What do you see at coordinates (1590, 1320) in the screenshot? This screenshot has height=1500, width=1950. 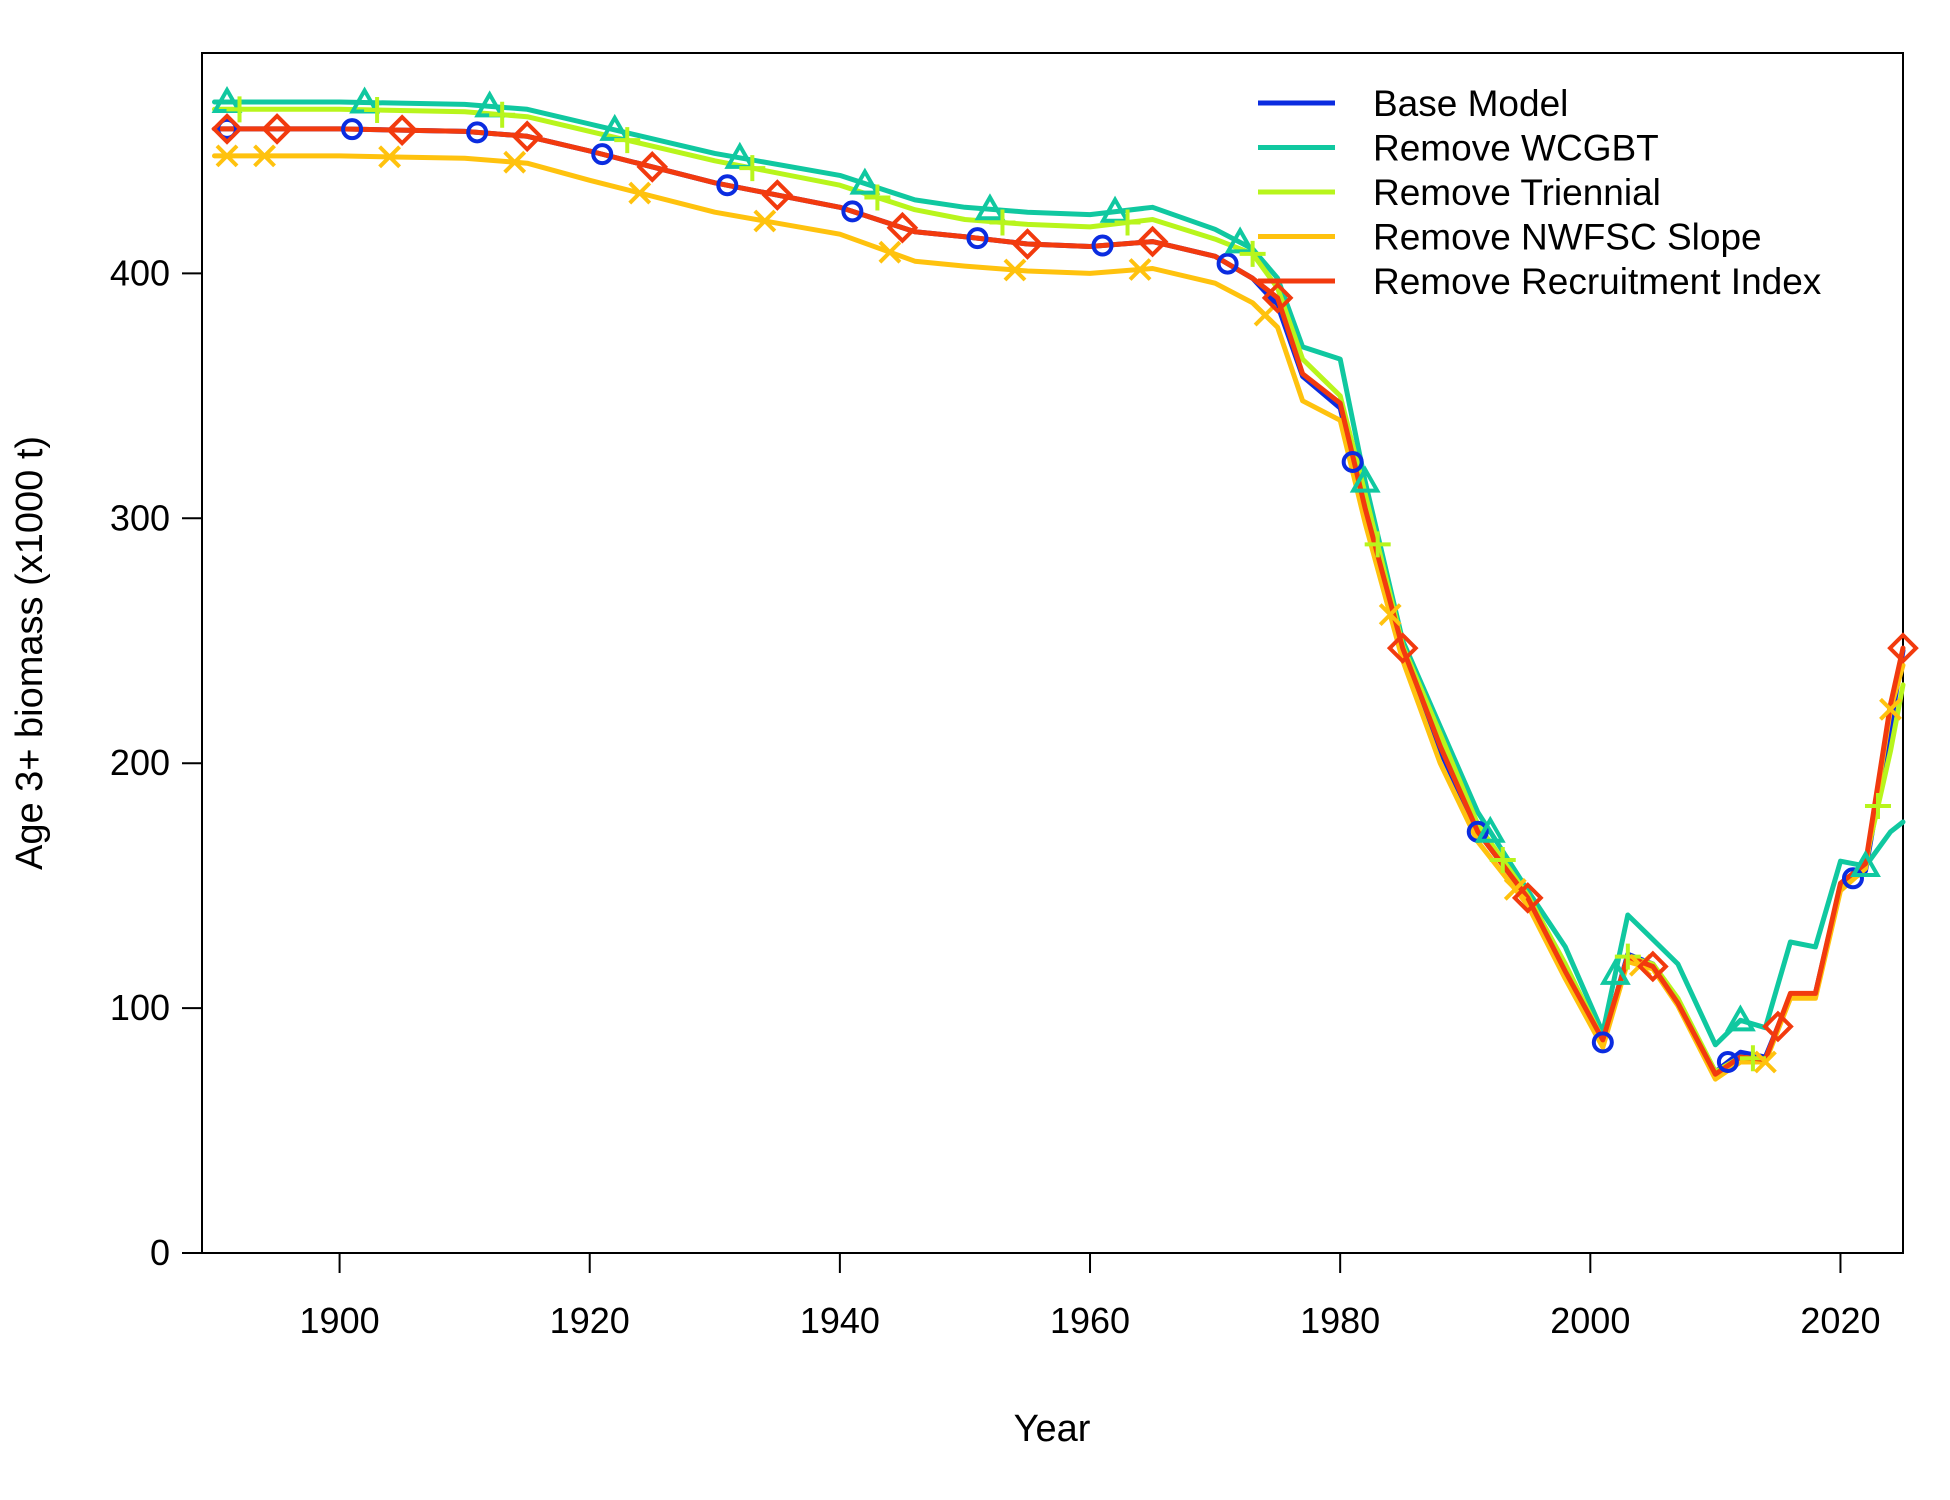 I see `x-tick-label: 2000` at bounding box center [1590, 1320].